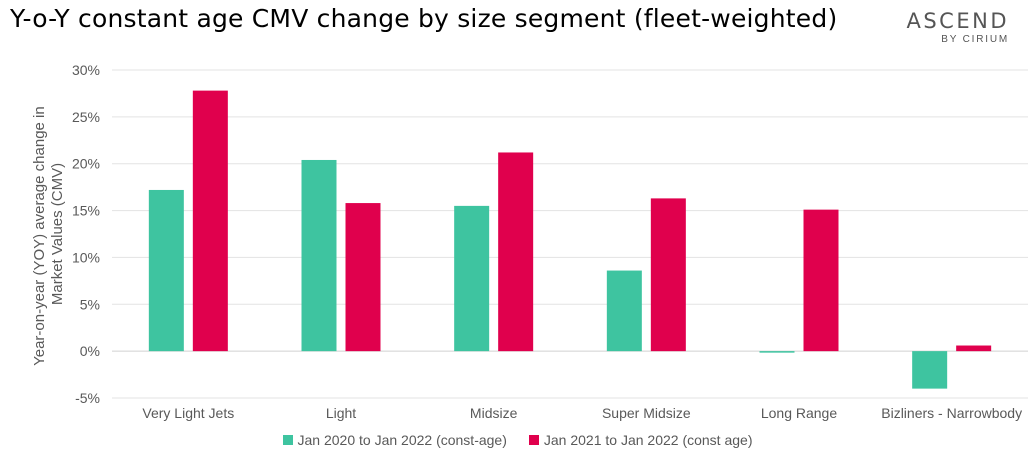  I want to click on ascend-logo: ASCEND BY CIRIUM, so click(957, 27).